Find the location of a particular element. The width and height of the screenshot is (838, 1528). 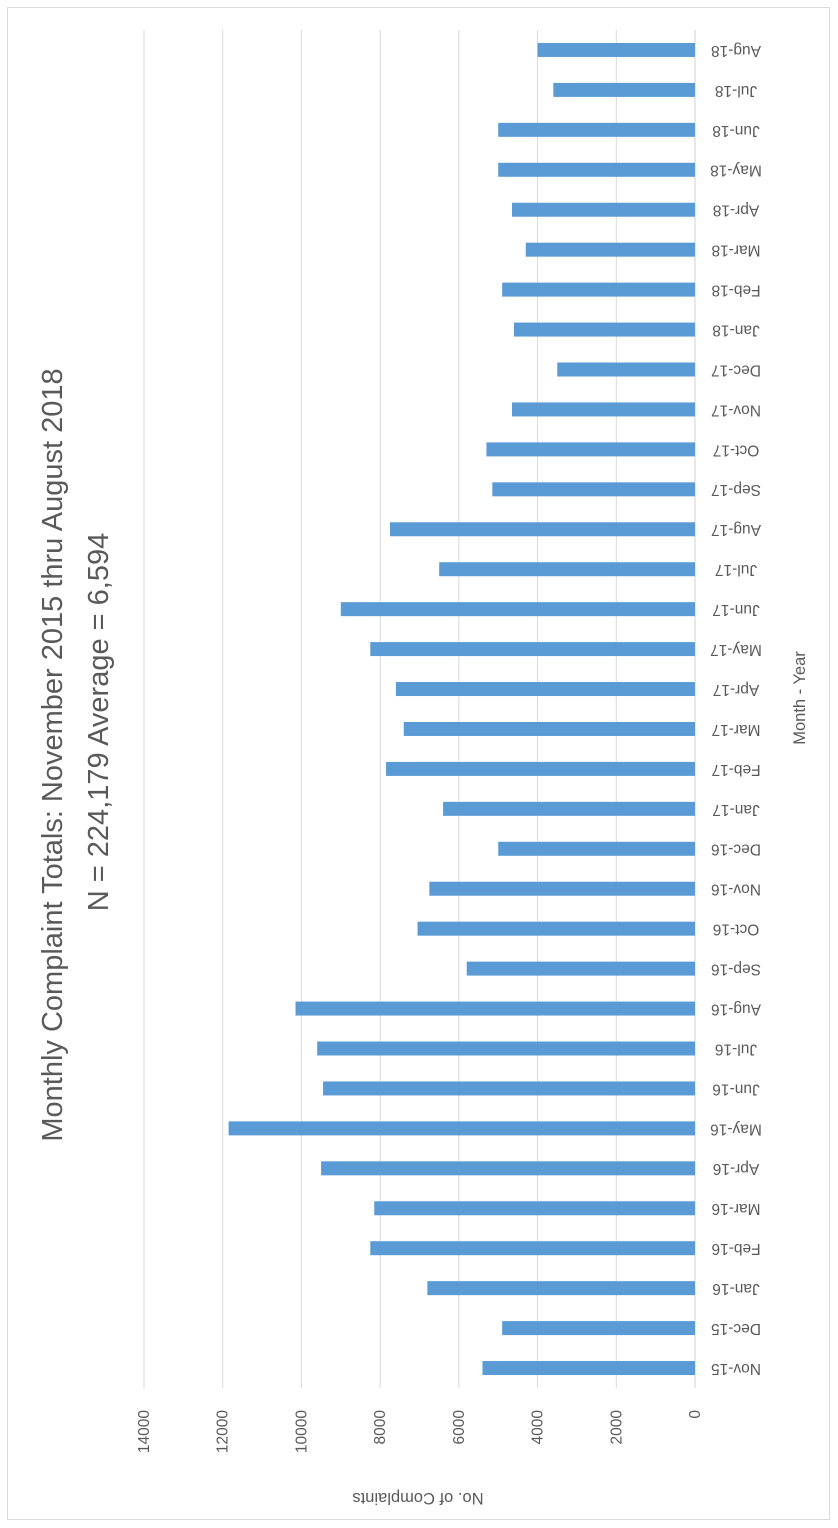

category-tick-label: Mar-16 is located at coordinates (735, 1208).